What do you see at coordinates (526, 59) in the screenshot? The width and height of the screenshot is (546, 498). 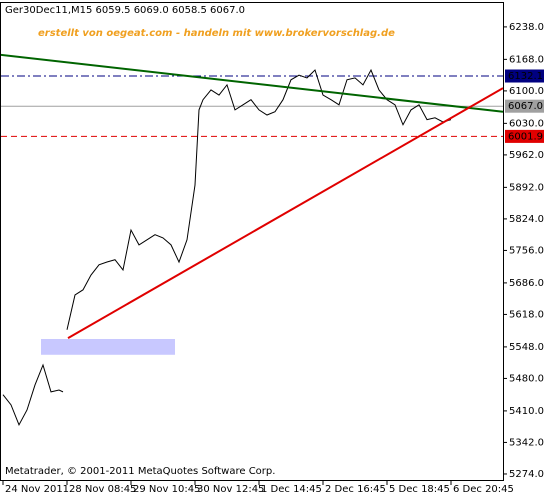 I see `y-tick-label: 6168.0` at bounding box center [526, 59].